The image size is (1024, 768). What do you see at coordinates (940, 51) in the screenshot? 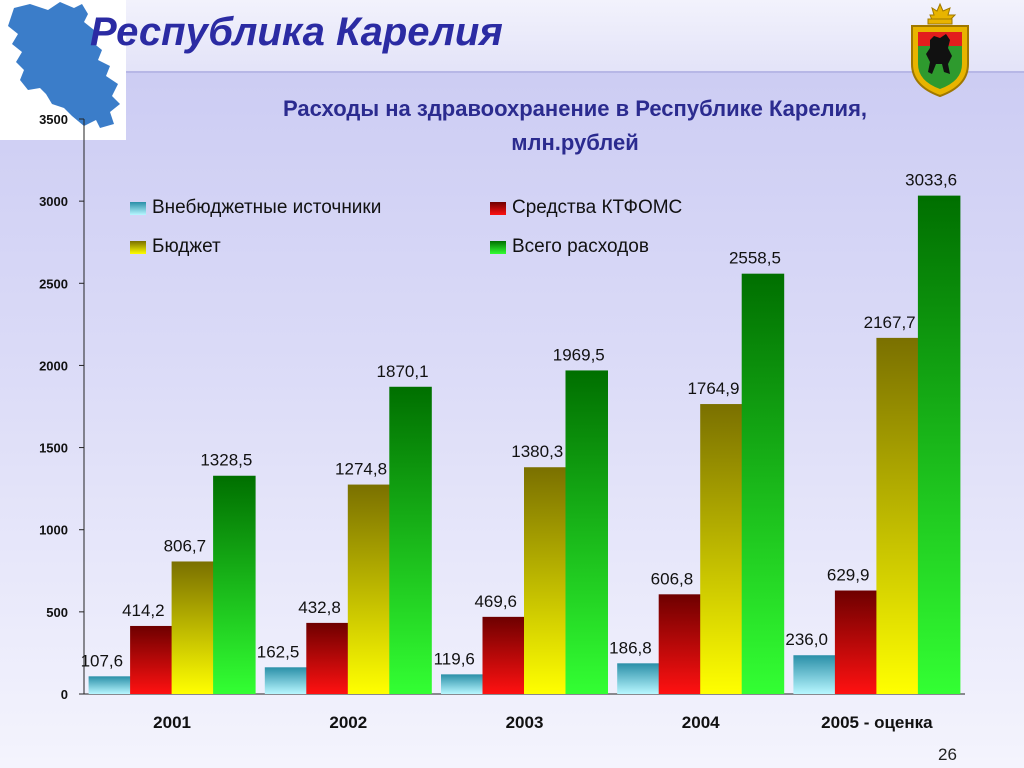
I see `karelia-coat-of-arms-icon` at bounding box center [940, 51].